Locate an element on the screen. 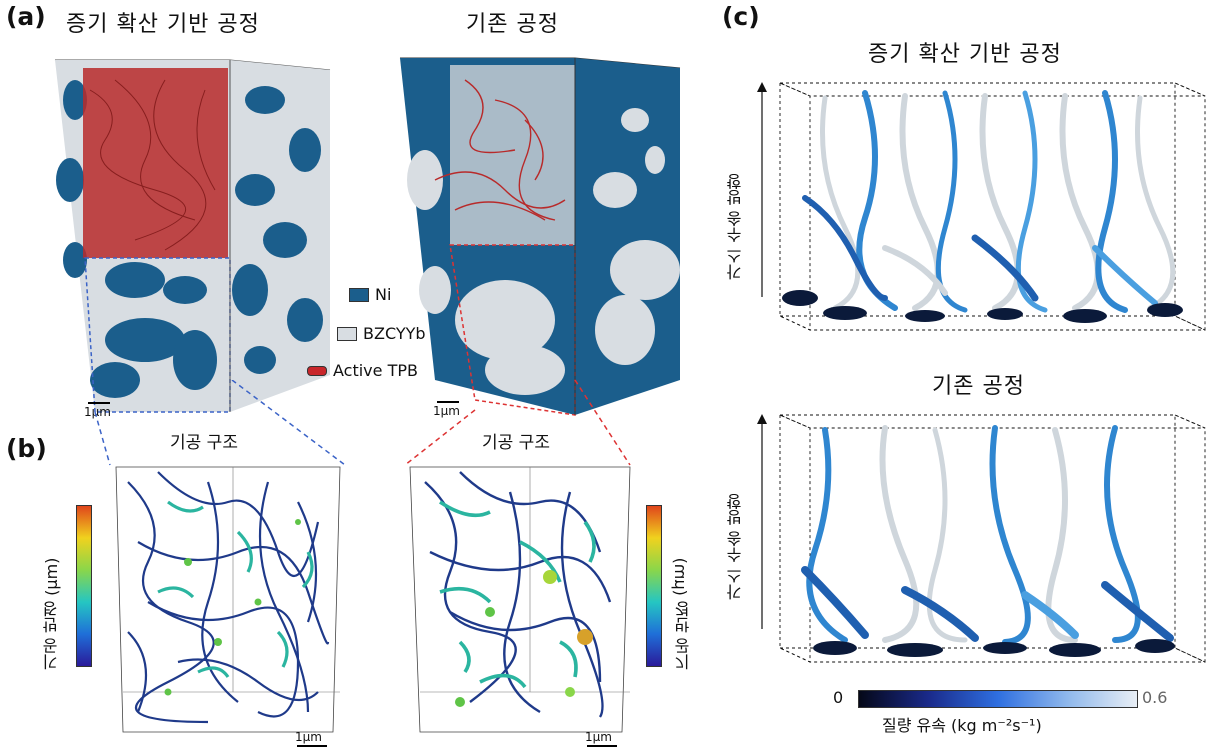 This screenshot has width=1216, height=754. panel-b-title-right: 기공 구조 is located at coordinates (516, 443).